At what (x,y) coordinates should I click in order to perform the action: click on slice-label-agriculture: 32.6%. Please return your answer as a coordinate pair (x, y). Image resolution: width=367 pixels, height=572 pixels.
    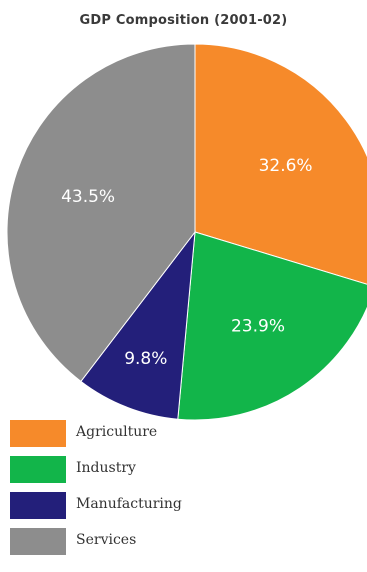
    Looking at the image, I should click on (286, 166).